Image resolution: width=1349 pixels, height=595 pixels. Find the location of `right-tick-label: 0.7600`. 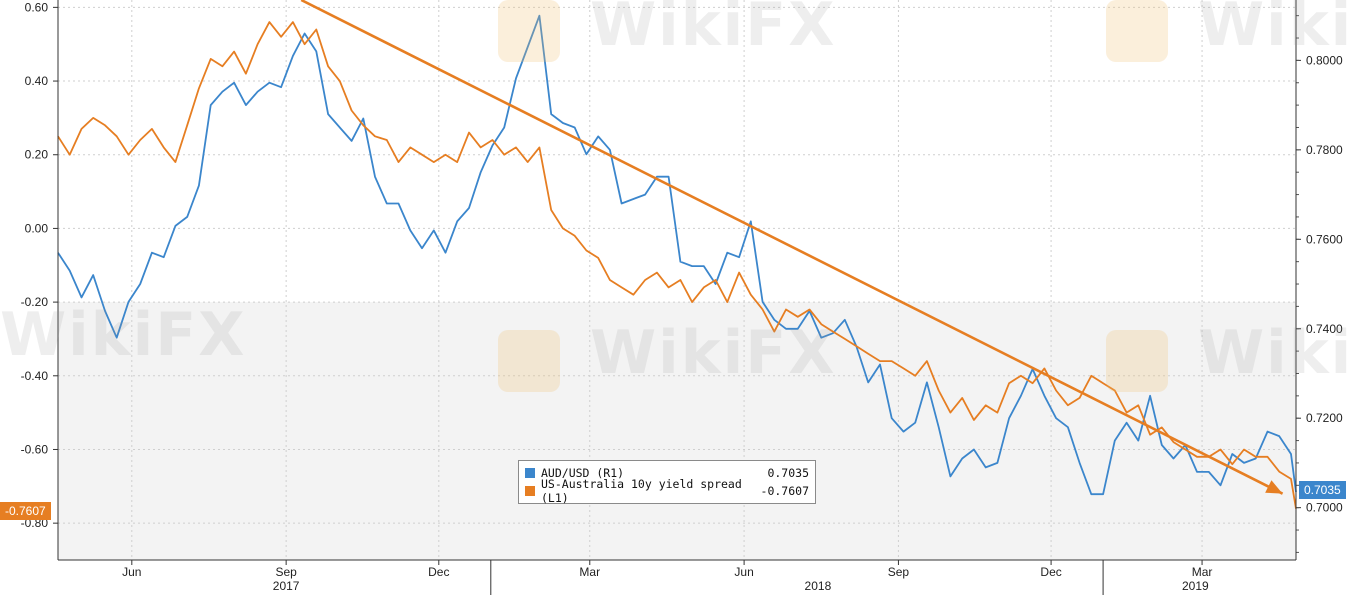

right-tick-label: 0.7600 is located at coordinates (1324, 239).